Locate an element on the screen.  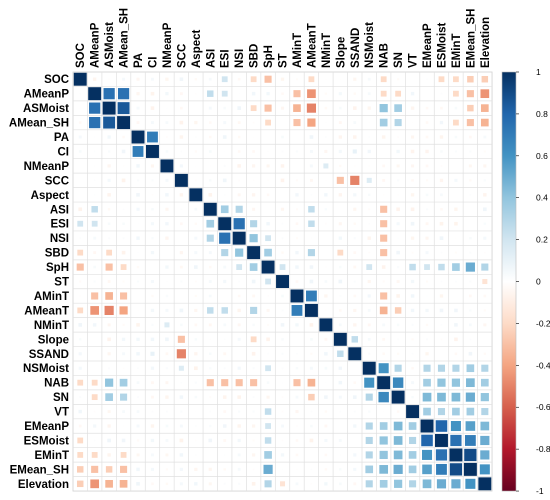
row-label: EMinT is located at coordinates (52, 456).